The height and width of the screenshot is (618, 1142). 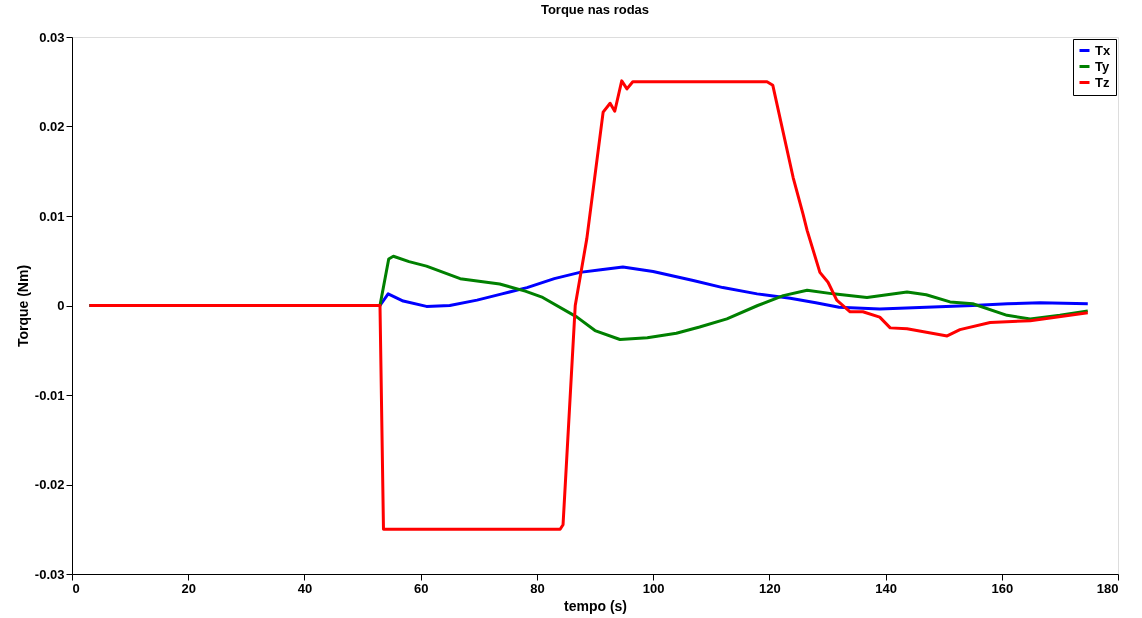 I want to click on y-axis-title: Torque (Nm), so click(x=22, y=306).